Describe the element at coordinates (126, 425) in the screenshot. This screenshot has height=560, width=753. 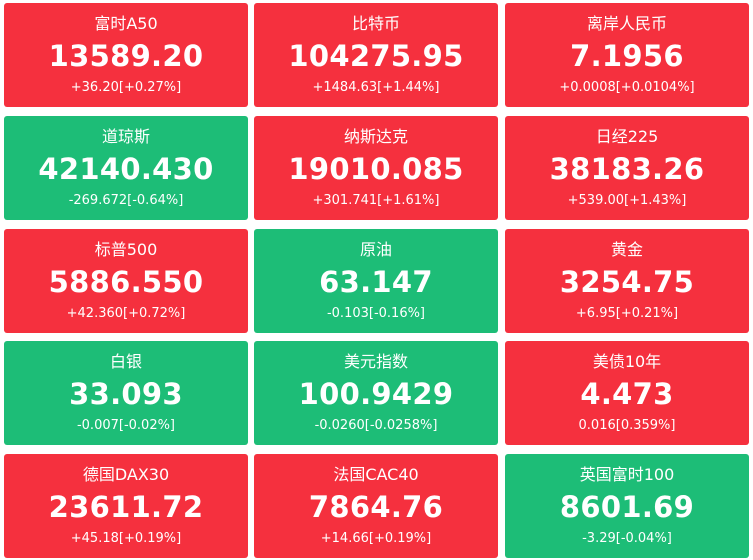
I see `tile-change: -0.007[-0.02%]` at that location.